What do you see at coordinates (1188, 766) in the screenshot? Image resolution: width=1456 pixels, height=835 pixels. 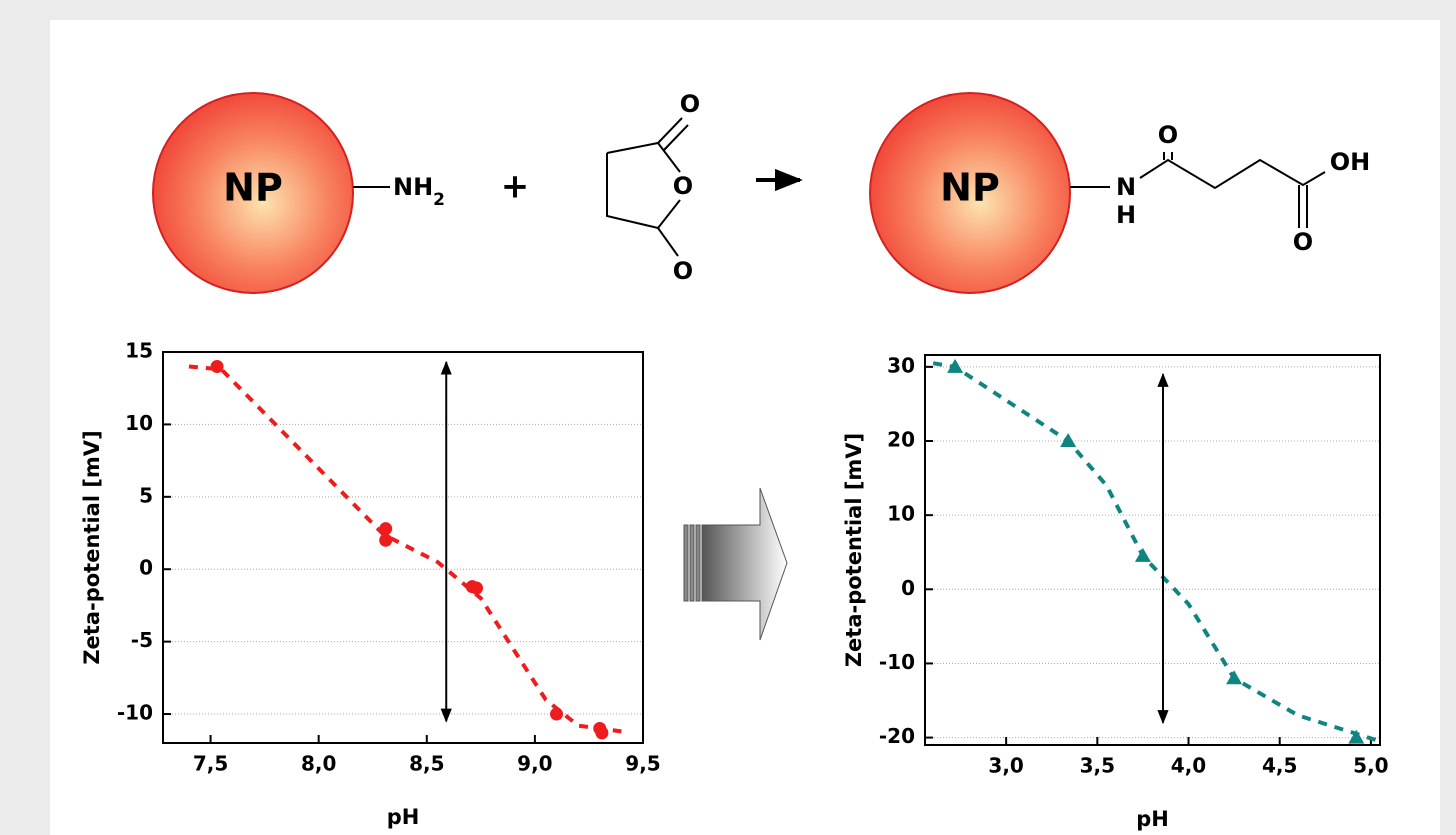 I see `x-tick-label: 4,0` at bounding box center [1188, 766].